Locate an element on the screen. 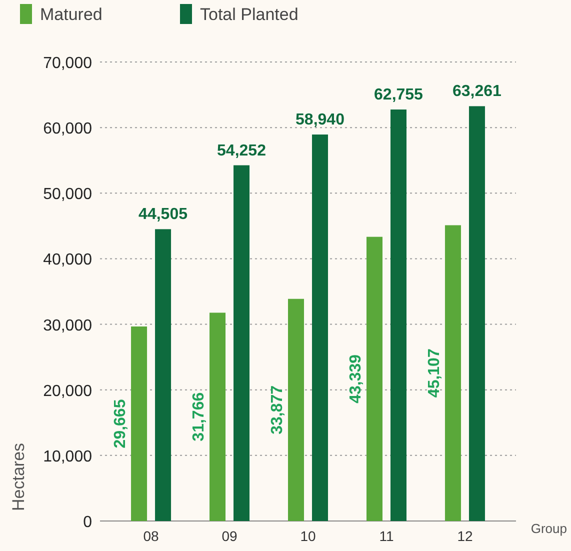  x-tick-label: 12 is located at coordinates (465, 536).